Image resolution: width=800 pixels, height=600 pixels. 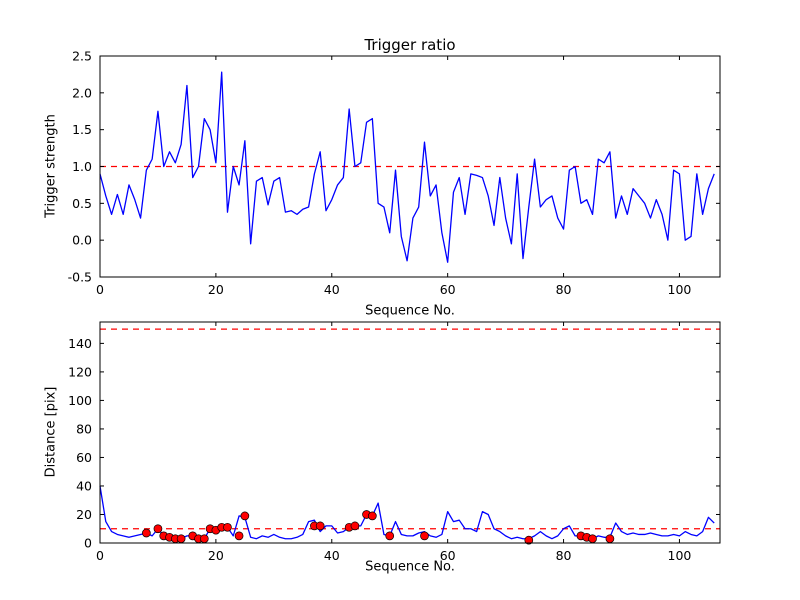 I want to click on bottom-y-tick-label: 0, so click(x=88, y=543).